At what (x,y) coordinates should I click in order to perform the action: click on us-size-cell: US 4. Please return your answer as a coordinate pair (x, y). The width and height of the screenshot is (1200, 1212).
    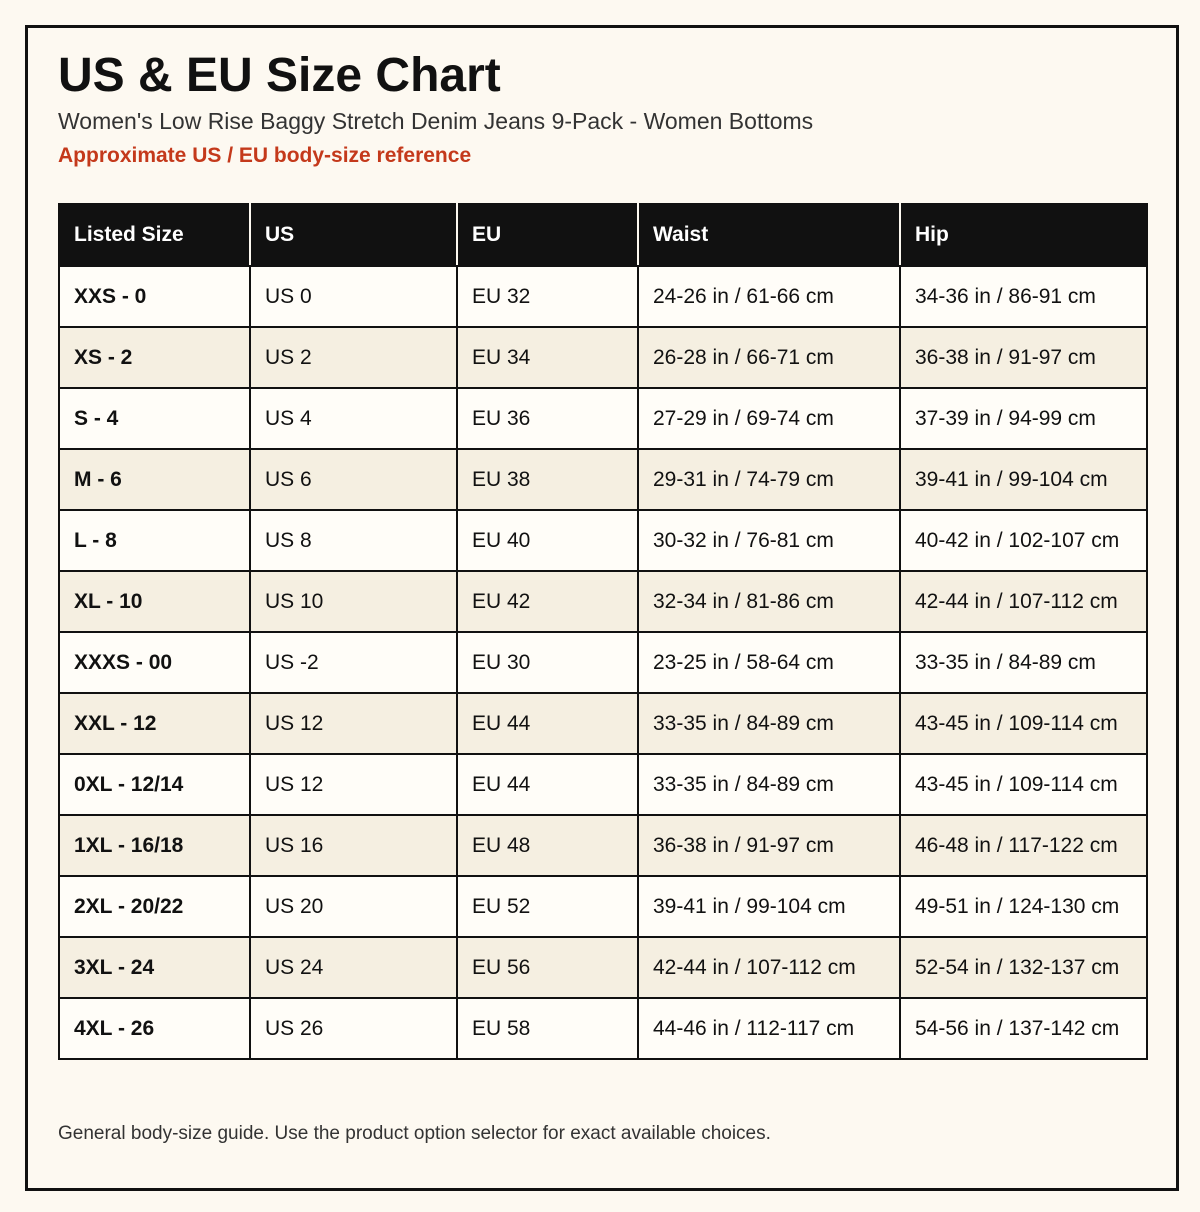
    Looking at the image, I should click on (353, 418).